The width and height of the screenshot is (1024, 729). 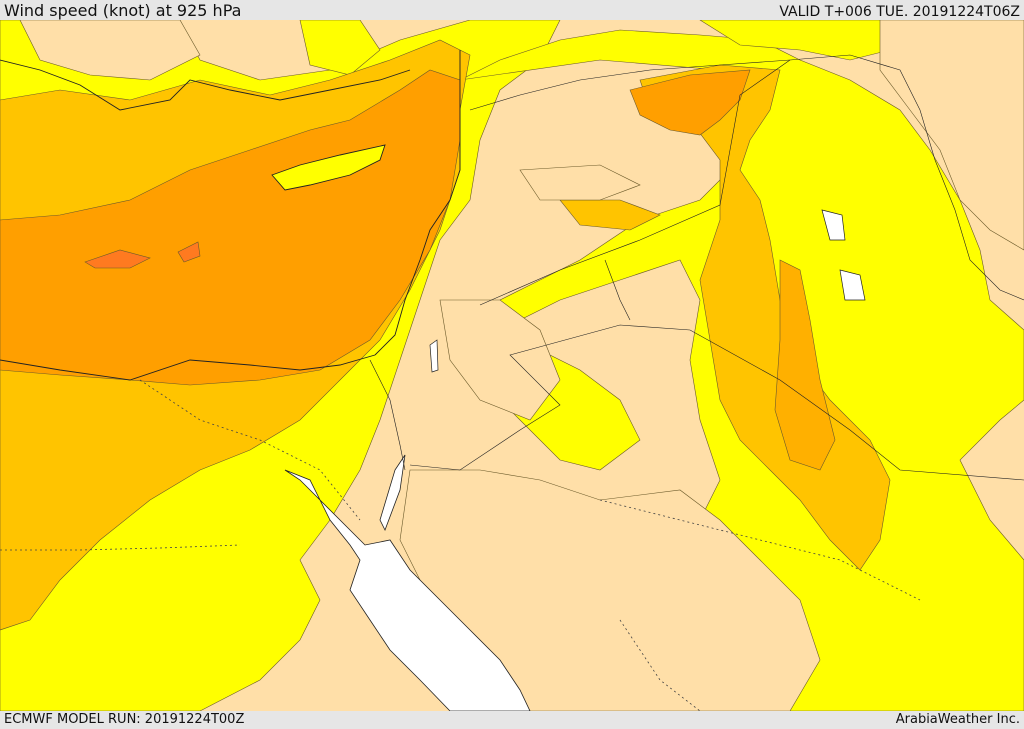 What do you see at coordinates (805, 365) in the screenshot?
I see `wind-strong-band` at bounding box center [805, 365].